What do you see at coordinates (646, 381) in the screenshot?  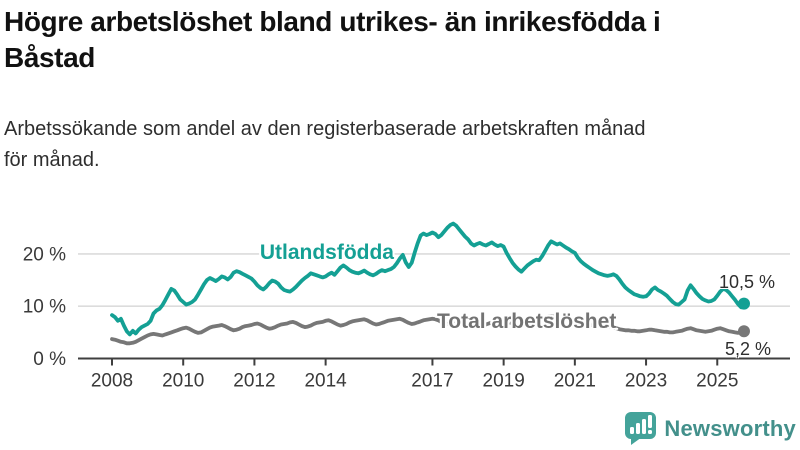 I see `x-tick-label: 2023` at bounding box center [646, 381].